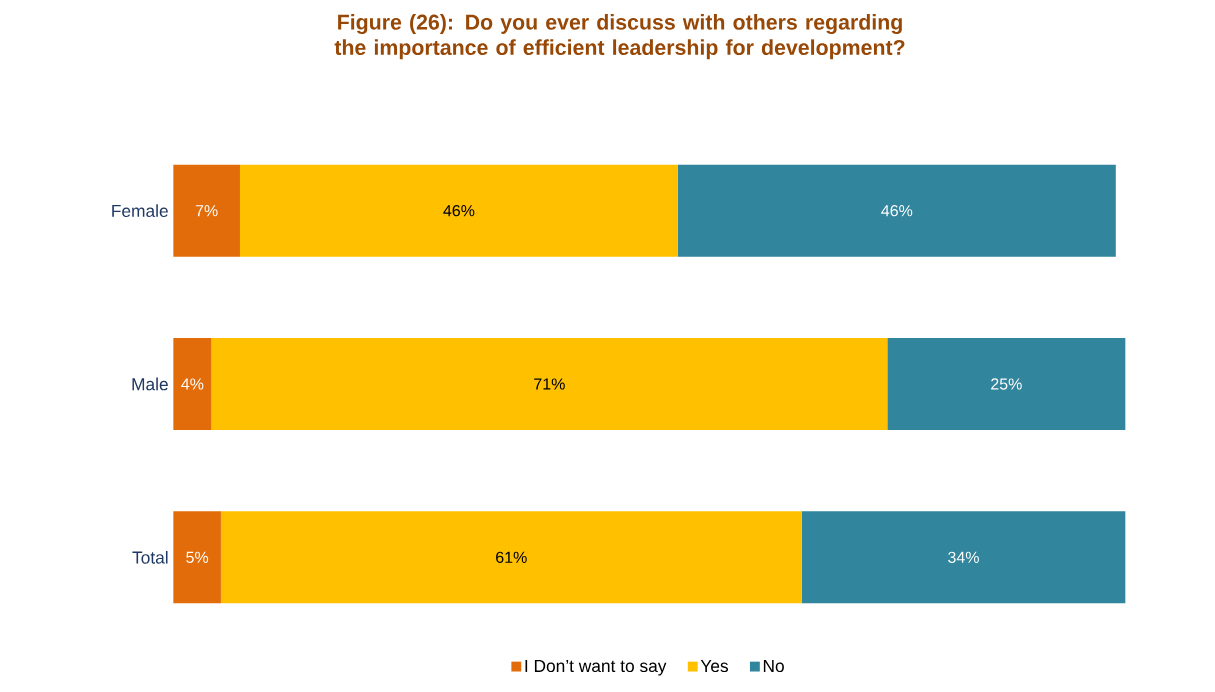 Image resolution: width=1215 pixels, height=692 pixels. Describe the element at coordinates (140, 211) in the screenshot. I see `y-tick-label: Female` at that location.